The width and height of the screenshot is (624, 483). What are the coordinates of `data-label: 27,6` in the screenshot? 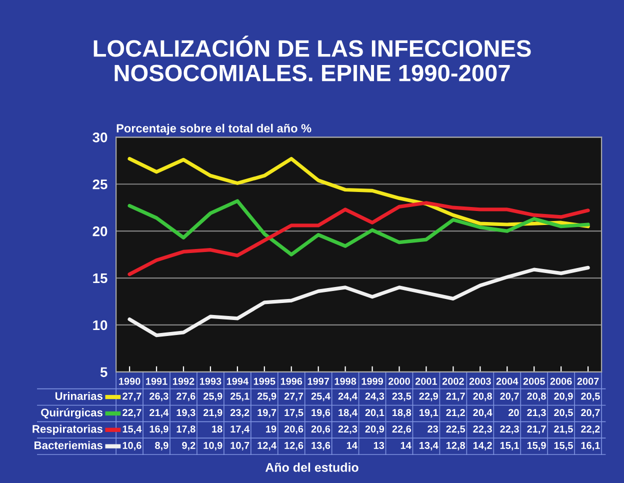 It's located at (186, 397).